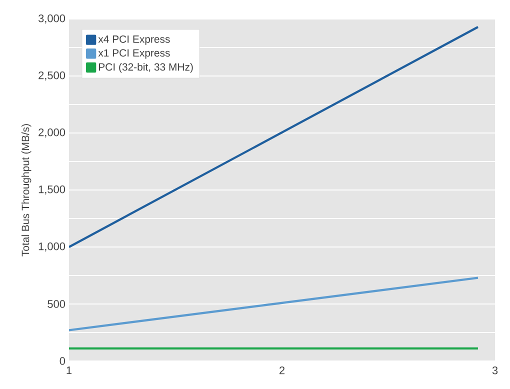 Image resolution: width=510 pixels, height=389 pixels. What do you see at coordinates (52, 190) in the screenshot?
I see `y-tick-label: 1,500` at bounding box center [52, 190].